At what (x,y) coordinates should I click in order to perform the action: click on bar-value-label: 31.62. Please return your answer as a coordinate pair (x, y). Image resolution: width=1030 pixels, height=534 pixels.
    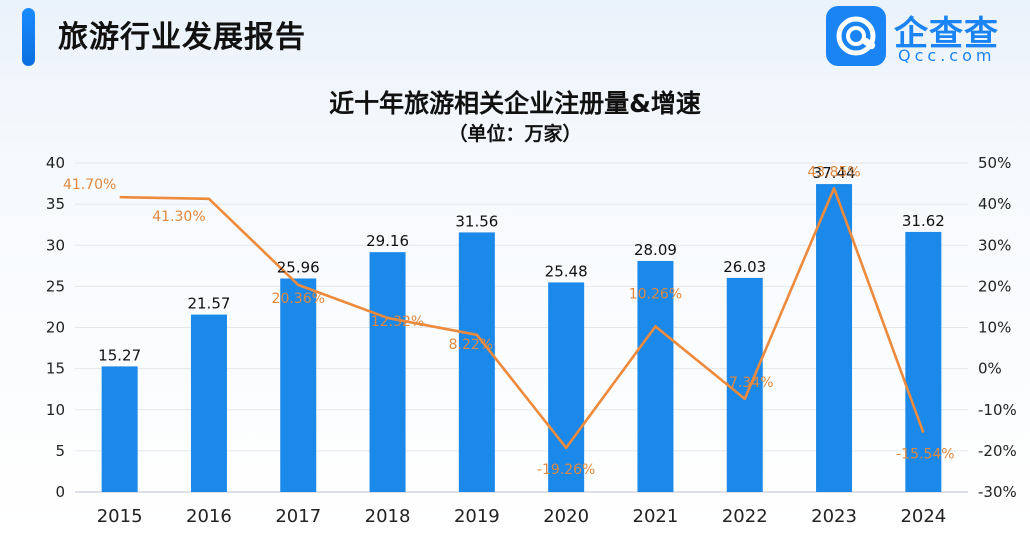
    Looking at the image, I should click on (923, 221).